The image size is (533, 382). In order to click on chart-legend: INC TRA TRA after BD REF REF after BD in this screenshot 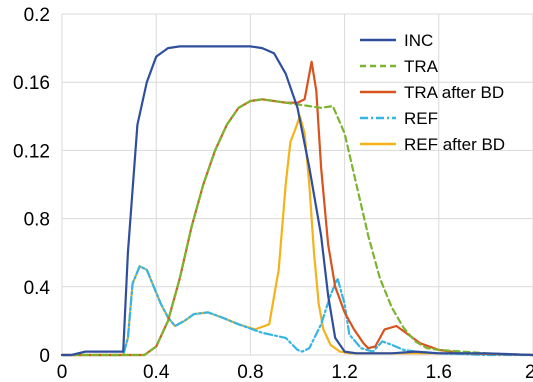, I will do `click(432, 92)`.